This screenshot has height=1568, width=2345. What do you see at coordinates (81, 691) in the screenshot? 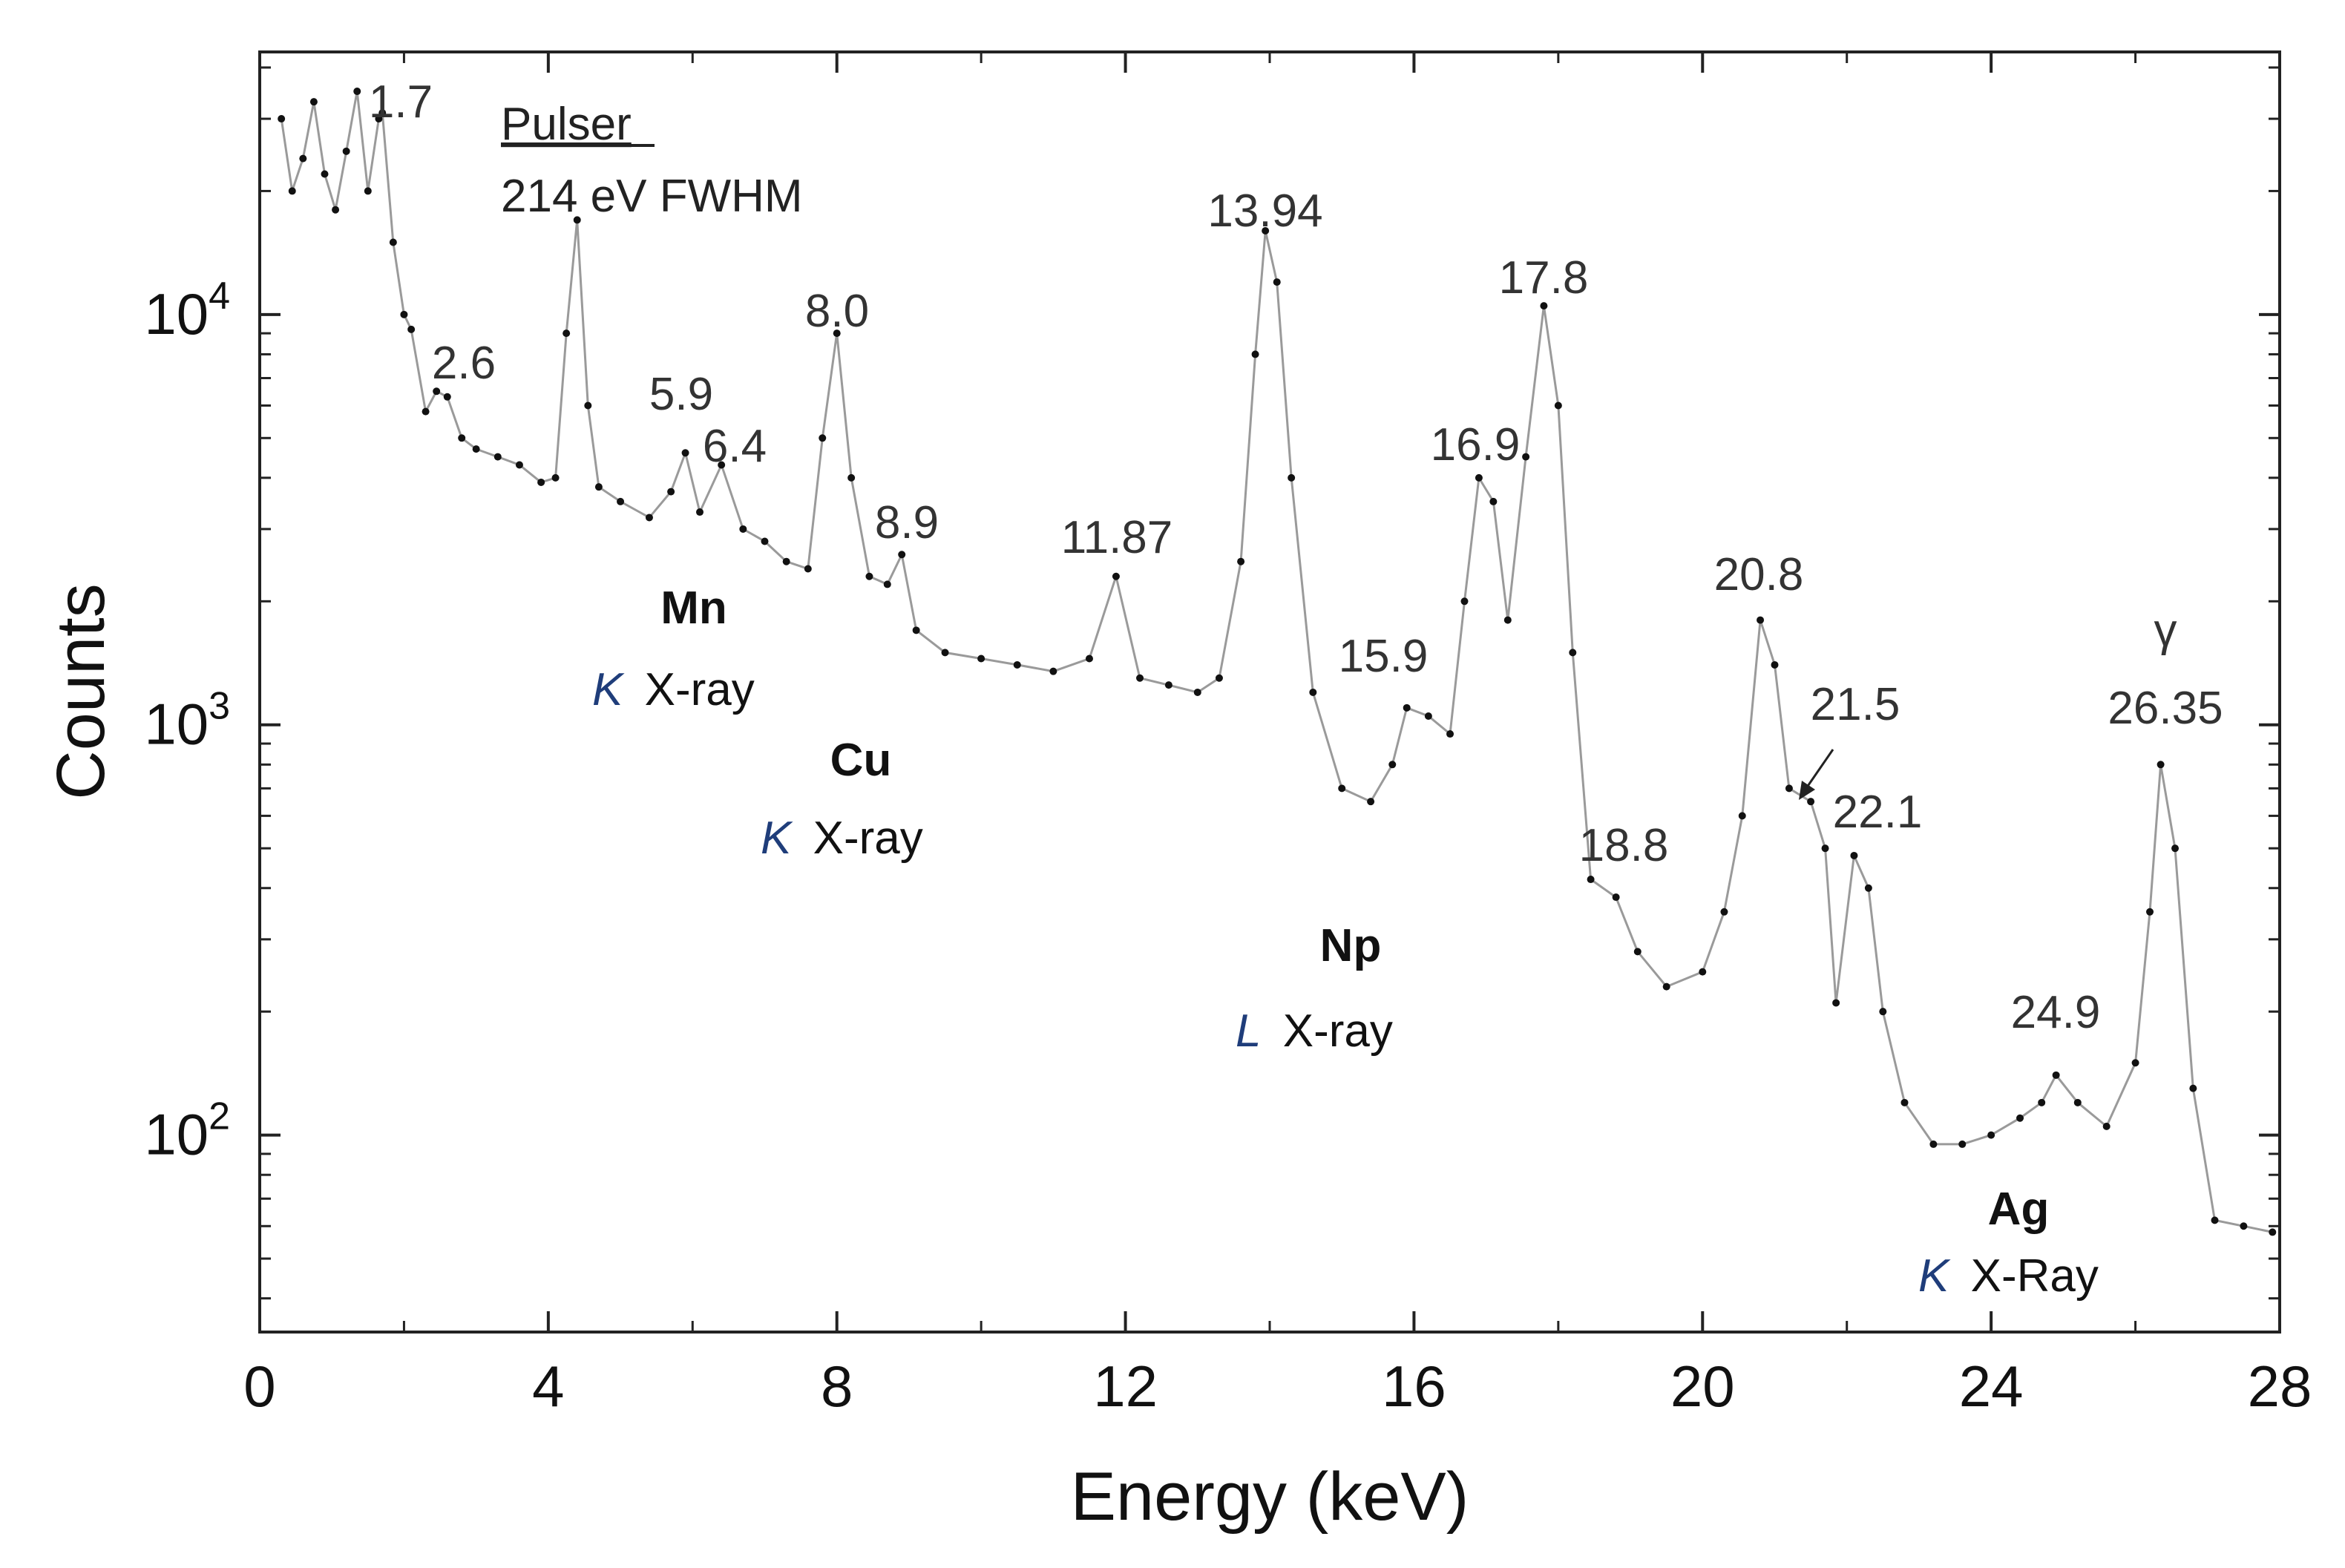
I see `y-axis-title: Counts` at bounding box center [81, 691].